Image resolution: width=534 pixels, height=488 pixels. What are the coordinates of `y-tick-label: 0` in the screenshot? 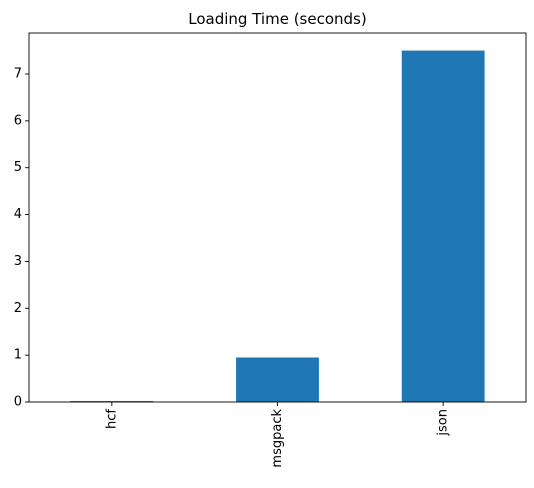 It's located at (18, 402).